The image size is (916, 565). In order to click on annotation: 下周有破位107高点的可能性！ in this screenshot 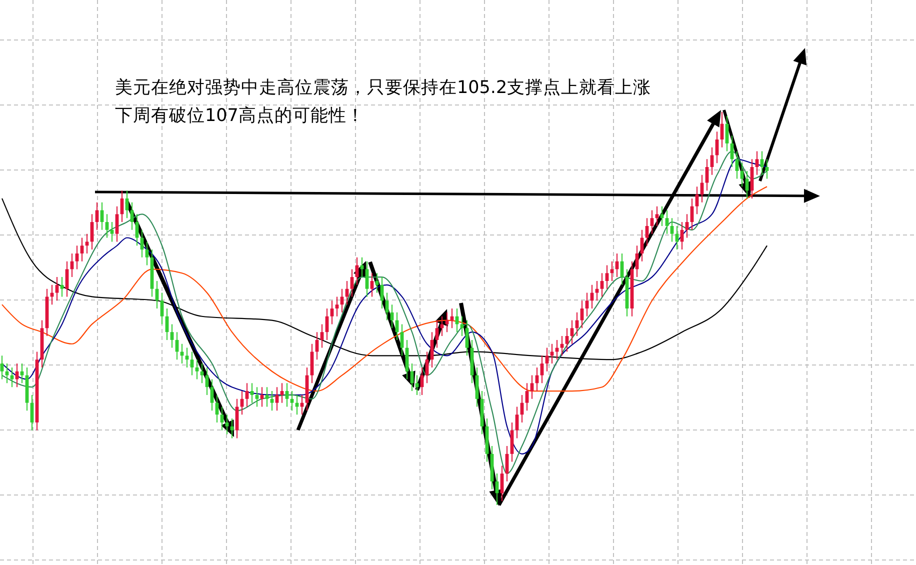, I will do `click(239, 115)`.